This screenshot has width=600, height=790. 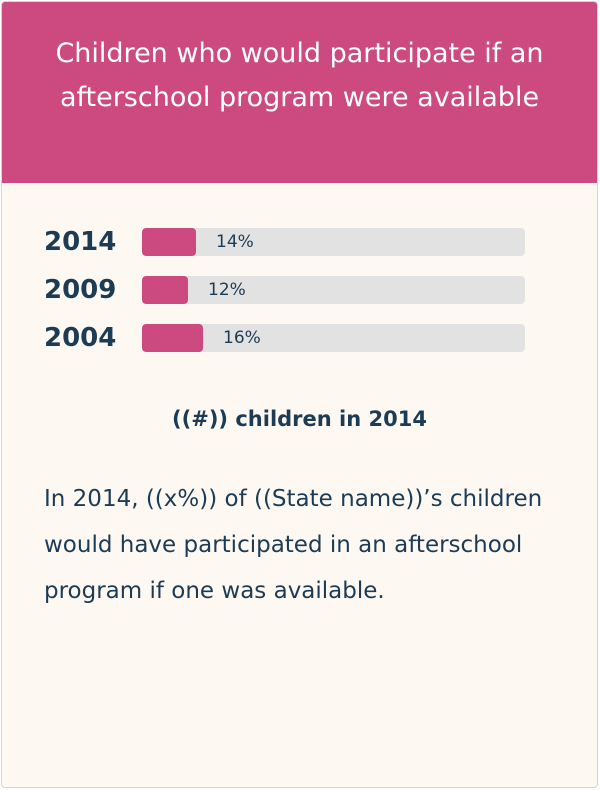 I want to click on bar-track: 12%, so click(x=333, y=290).